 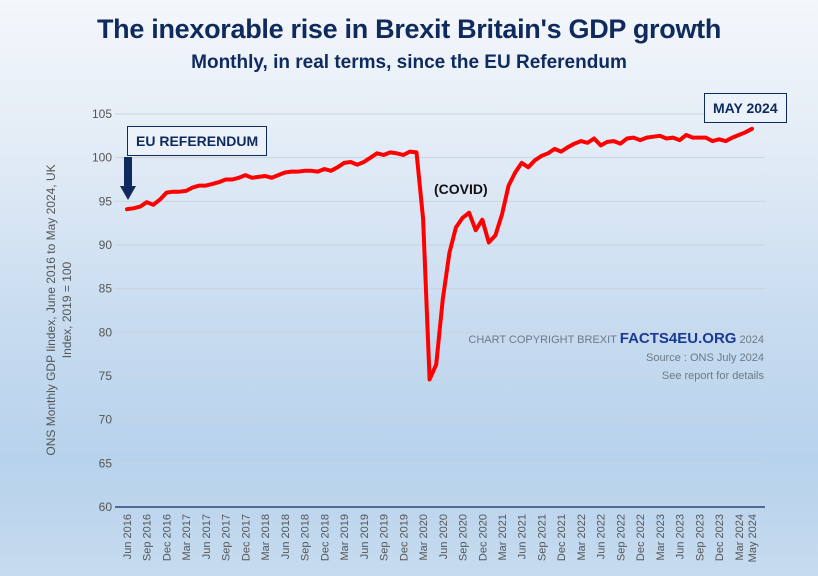 I want to click on x-tick-label: Mar 2023, so click(x=661, y=537).